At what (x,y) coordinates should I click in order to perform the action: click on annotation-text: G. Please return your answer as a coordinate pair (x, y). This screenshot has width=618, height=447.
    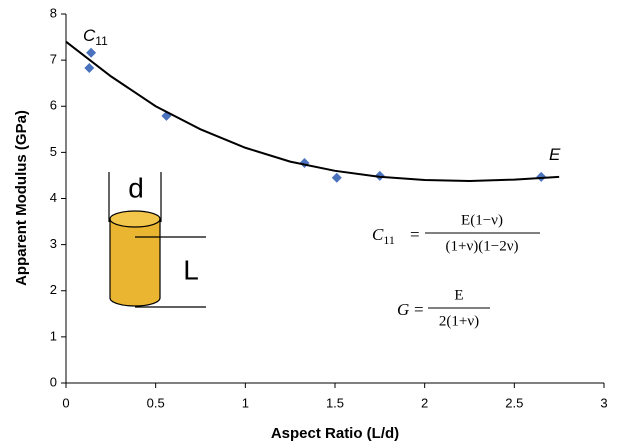
    Looking at the image, I should click on (403, 309).